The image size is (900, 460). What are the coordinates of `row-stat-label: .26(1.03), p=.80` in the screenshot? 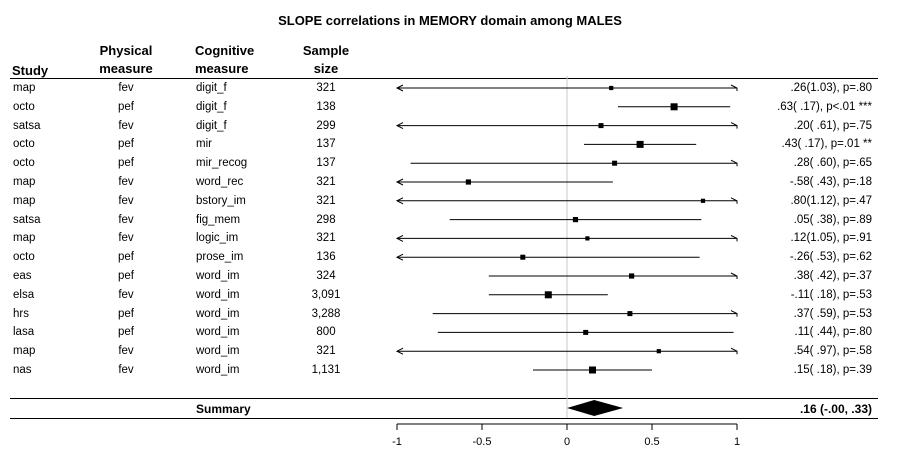 It's located at (831, 88).